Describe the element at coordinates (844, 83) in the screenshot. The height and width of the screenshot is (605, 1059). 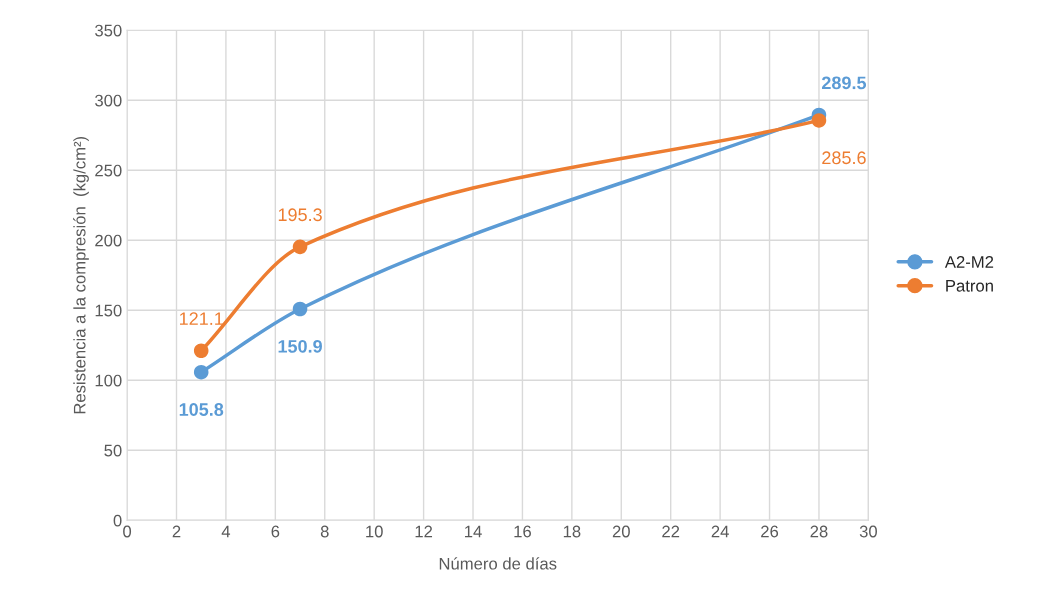
I see `data-label: 289.5` at that location.